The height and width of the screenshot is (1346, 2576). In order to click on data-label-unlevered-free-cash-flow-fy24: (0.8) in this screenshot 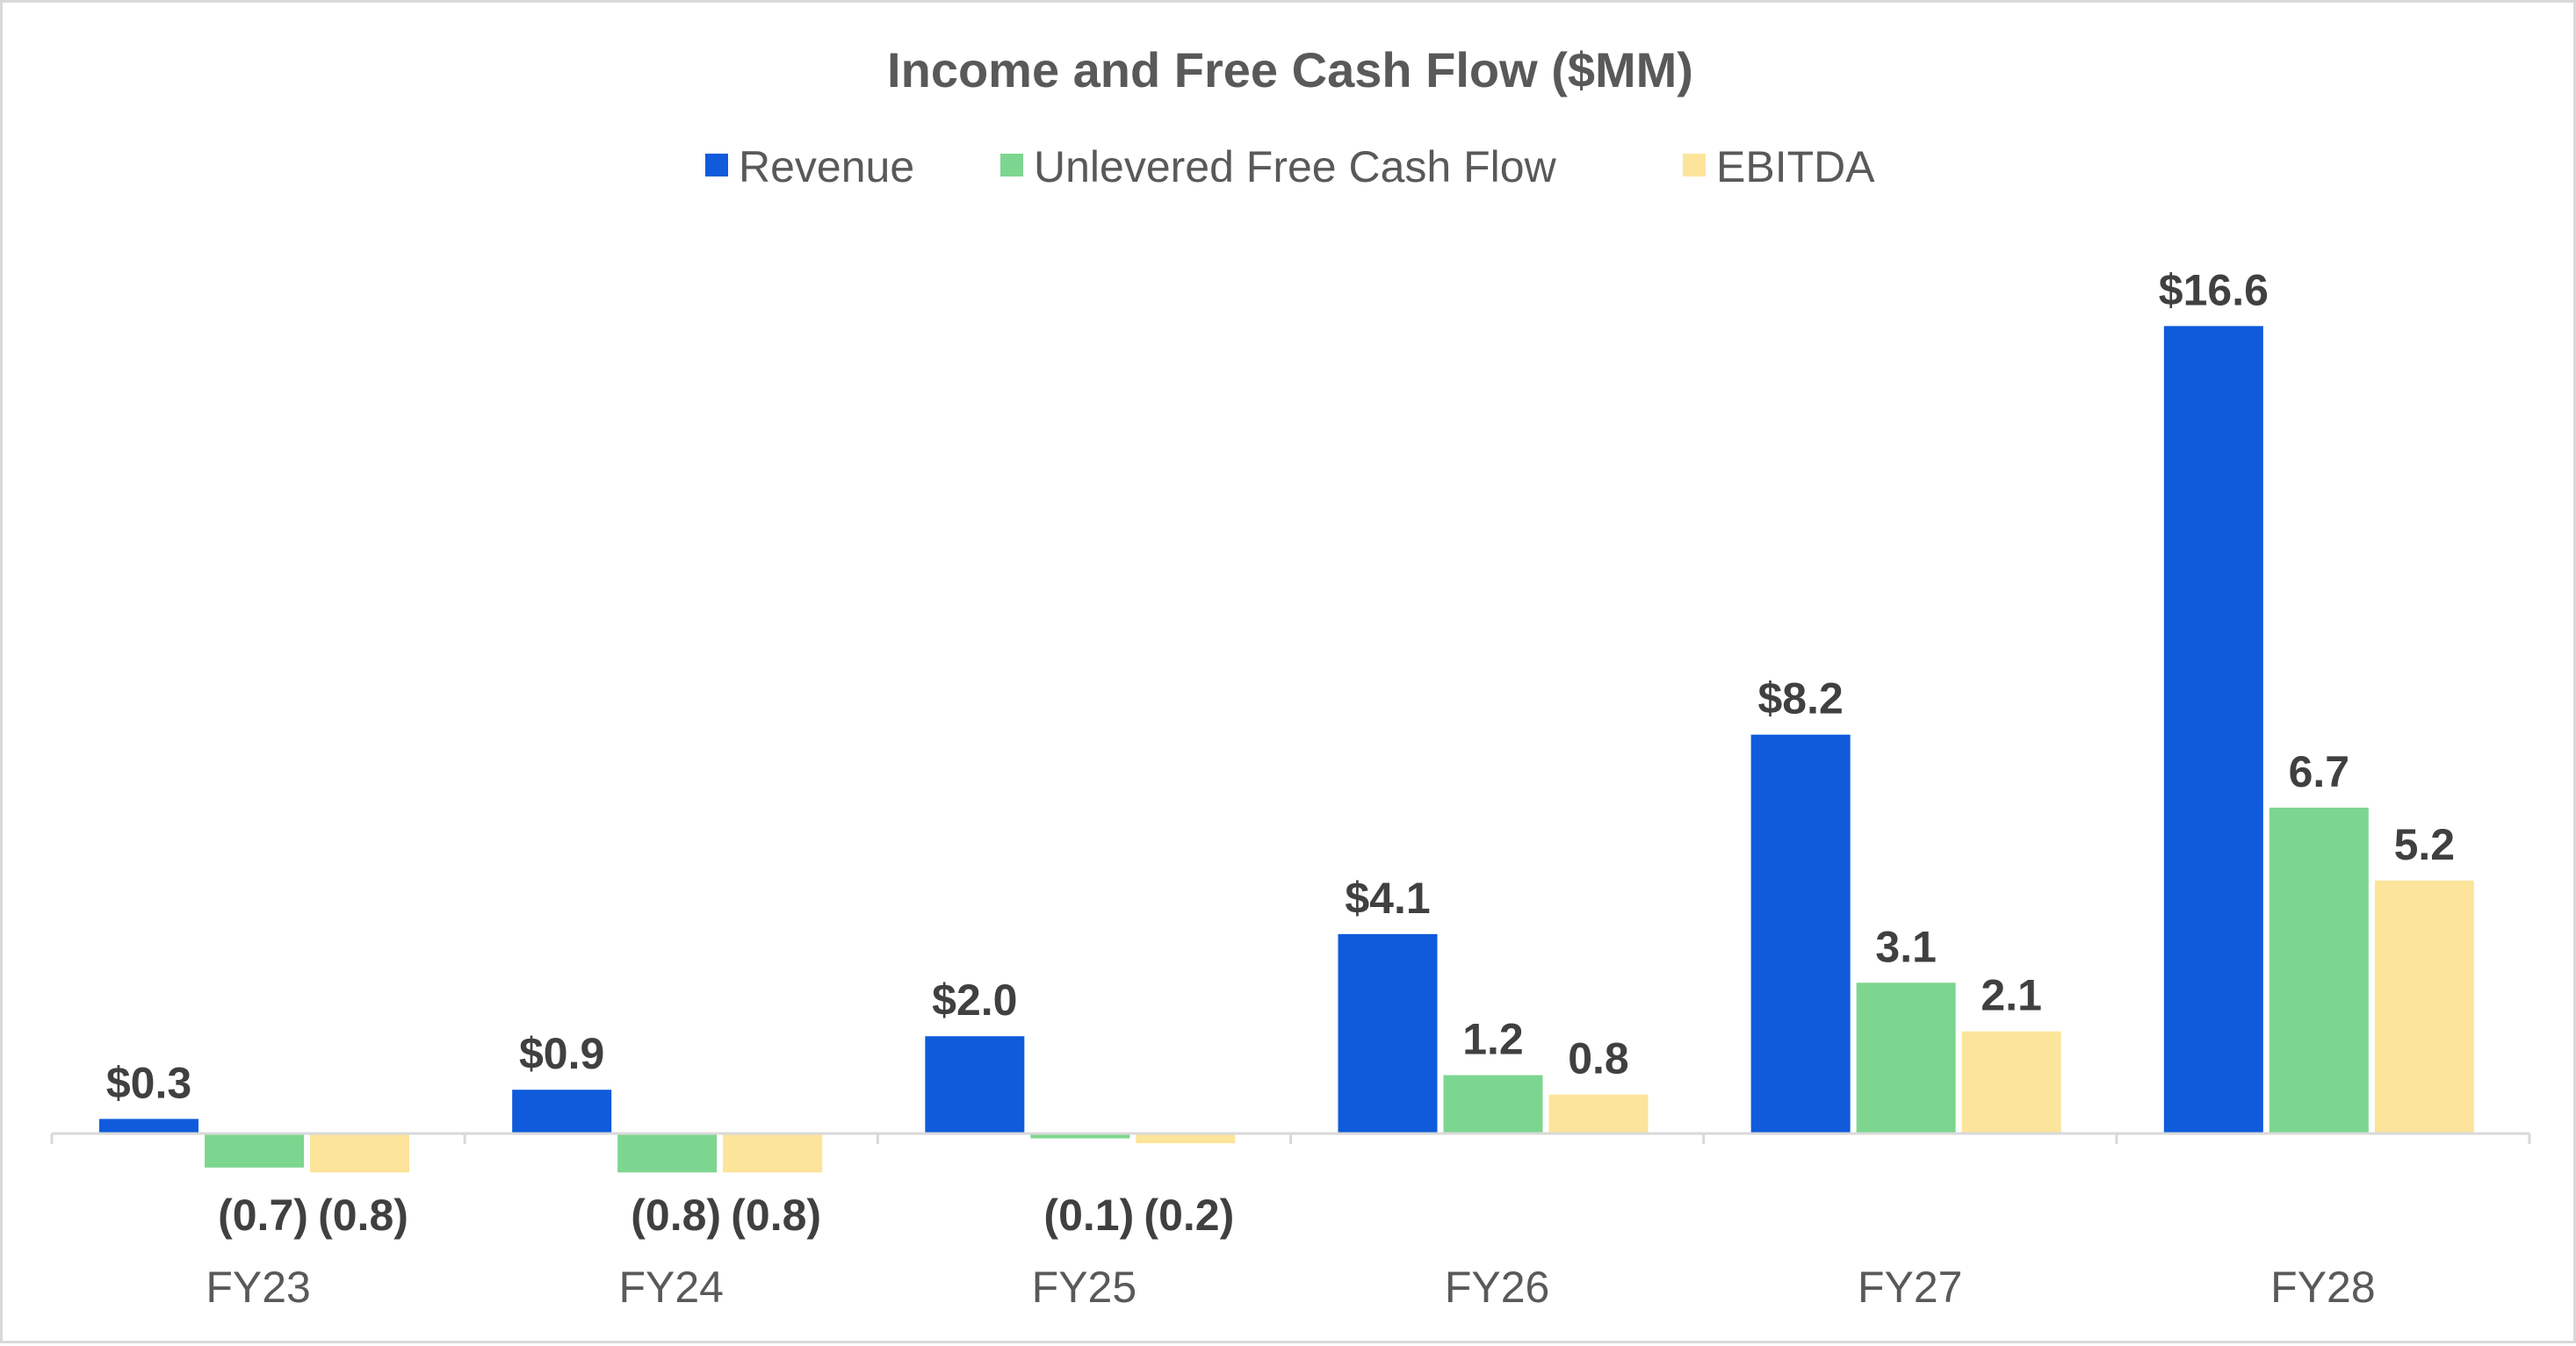, I will do `click(676, 1215)`.